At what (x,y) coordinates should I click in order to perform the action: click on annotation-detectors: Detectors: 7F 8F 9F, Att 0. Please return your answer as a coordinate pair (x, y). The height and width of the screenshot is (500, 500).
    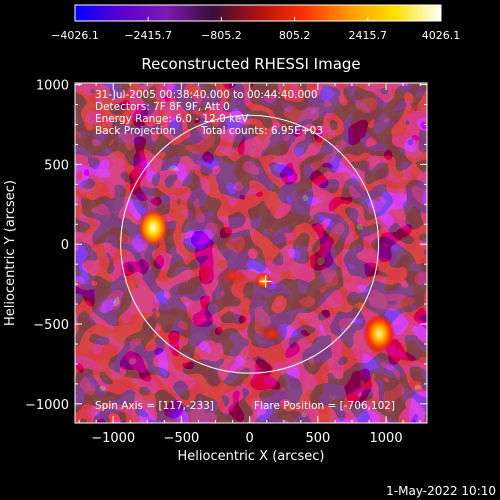
    Looking at the image, I should click on (162, 107).